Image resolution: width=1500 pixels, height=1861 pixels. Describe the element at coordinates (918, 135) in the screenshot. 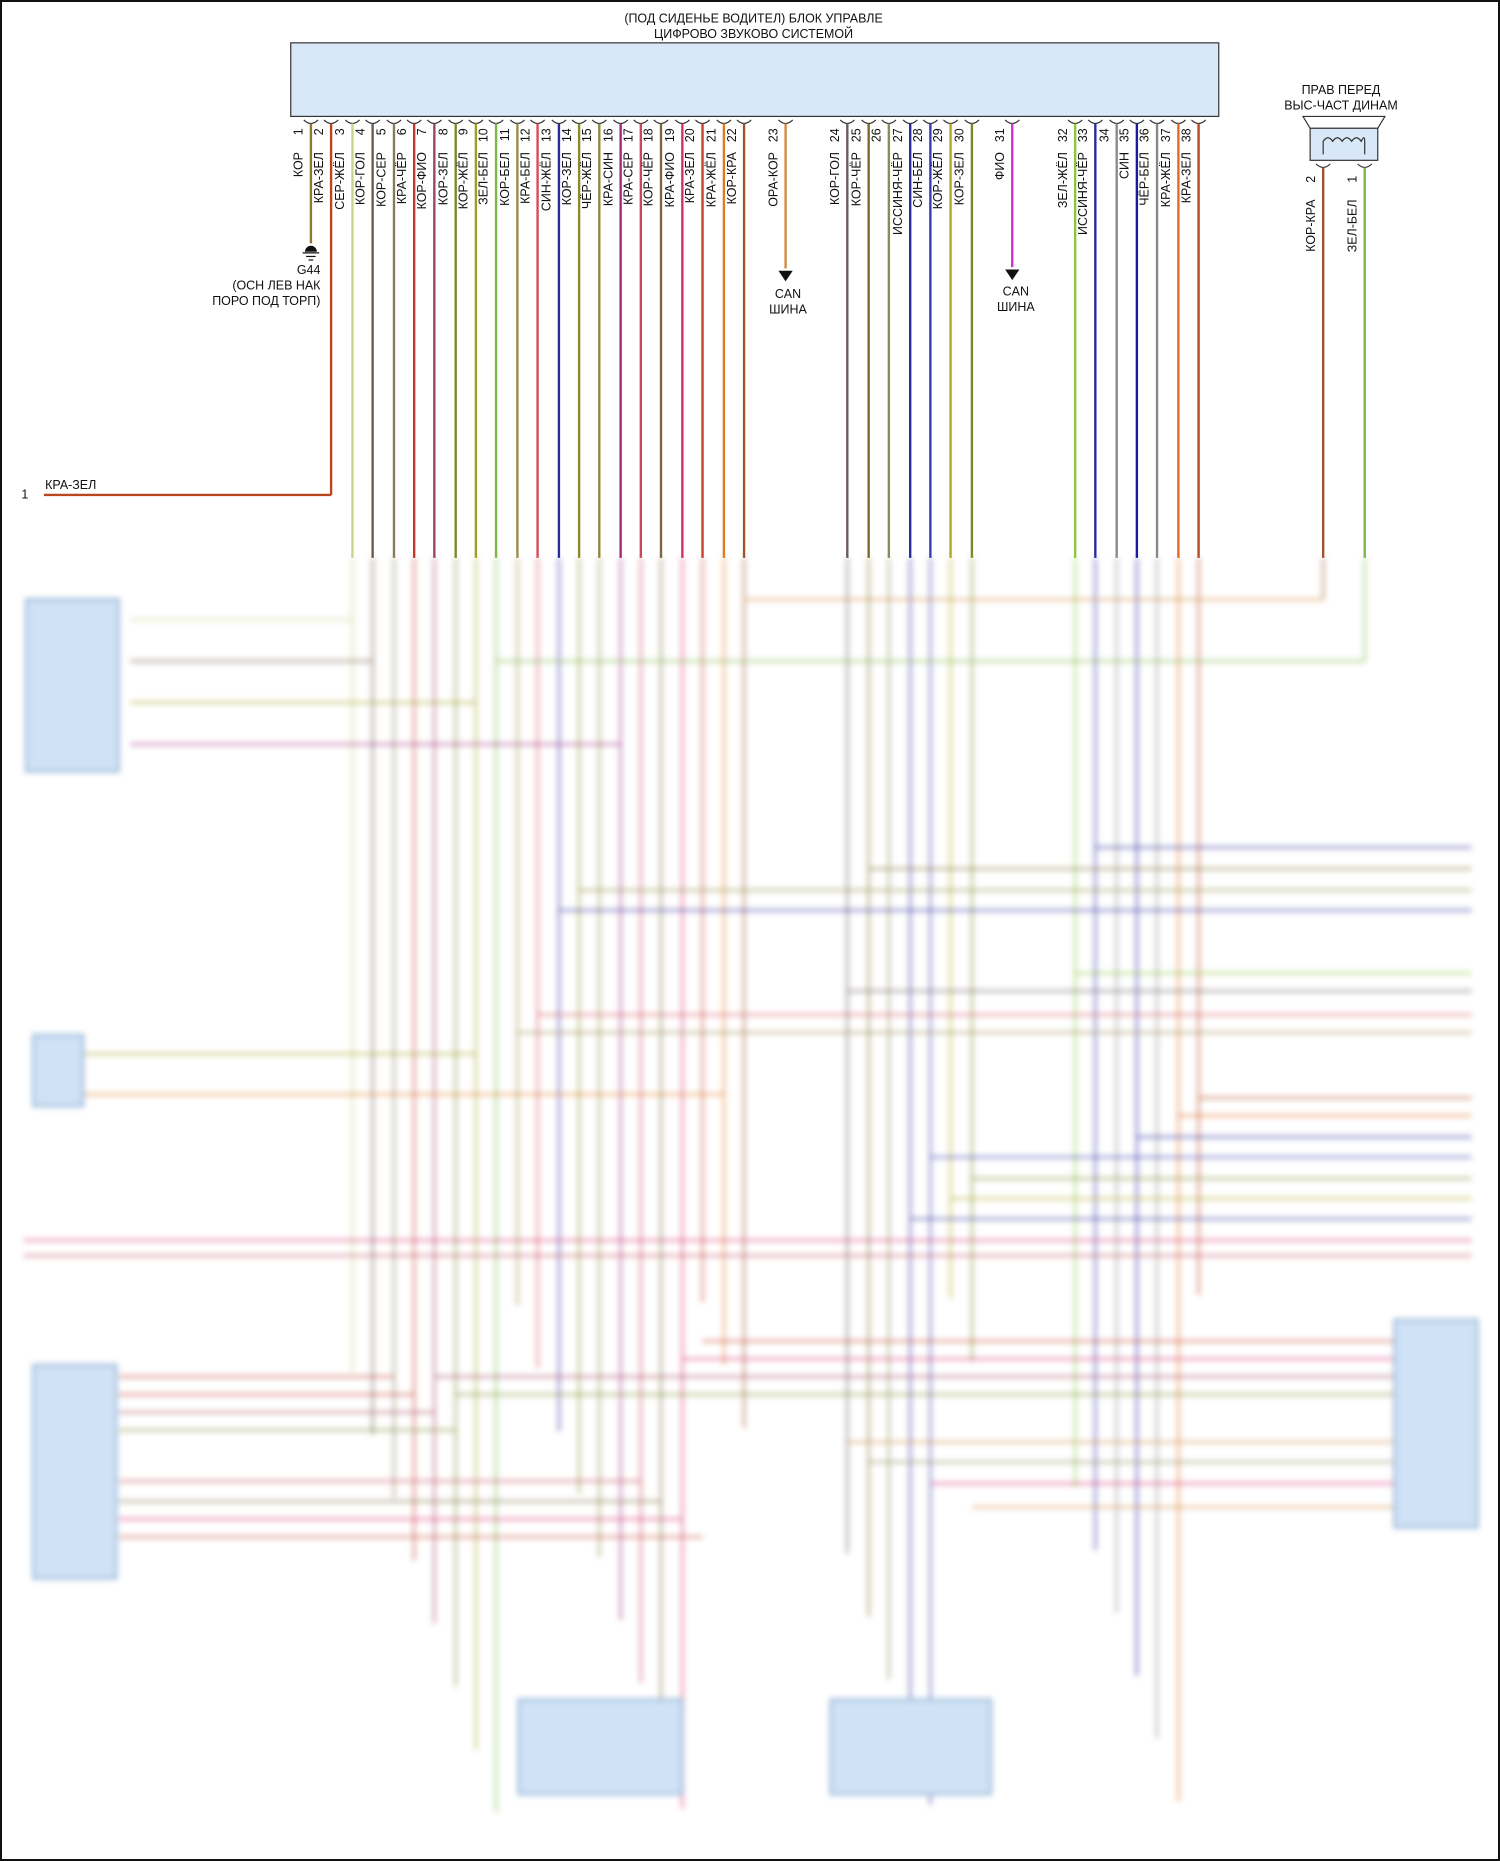

I see `pin-number: 28` at that location.